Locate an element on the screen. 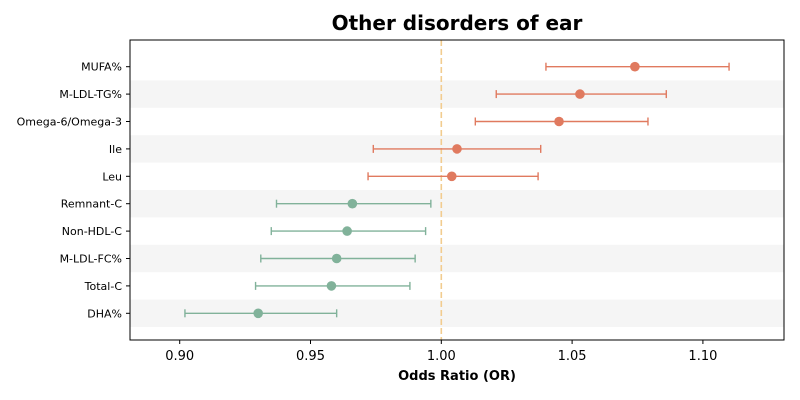 The height and width of the screenshot is (400, 800). y-tick-label: Omega-6/Omega-3 is located at coordinates (69, 122).